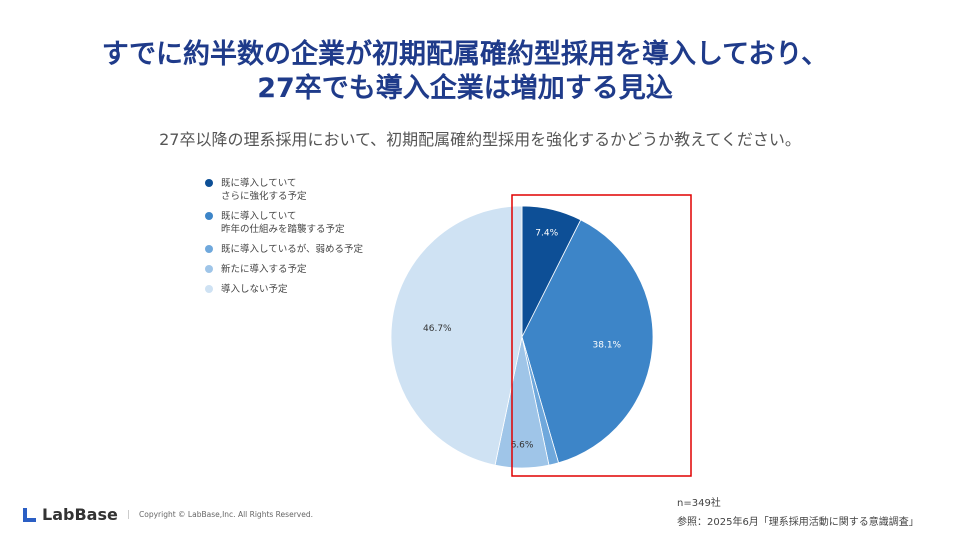  I want to click on legend-item: 既に導入していて 昨年の仕組みを踏襲する予定, so click(284, 223).